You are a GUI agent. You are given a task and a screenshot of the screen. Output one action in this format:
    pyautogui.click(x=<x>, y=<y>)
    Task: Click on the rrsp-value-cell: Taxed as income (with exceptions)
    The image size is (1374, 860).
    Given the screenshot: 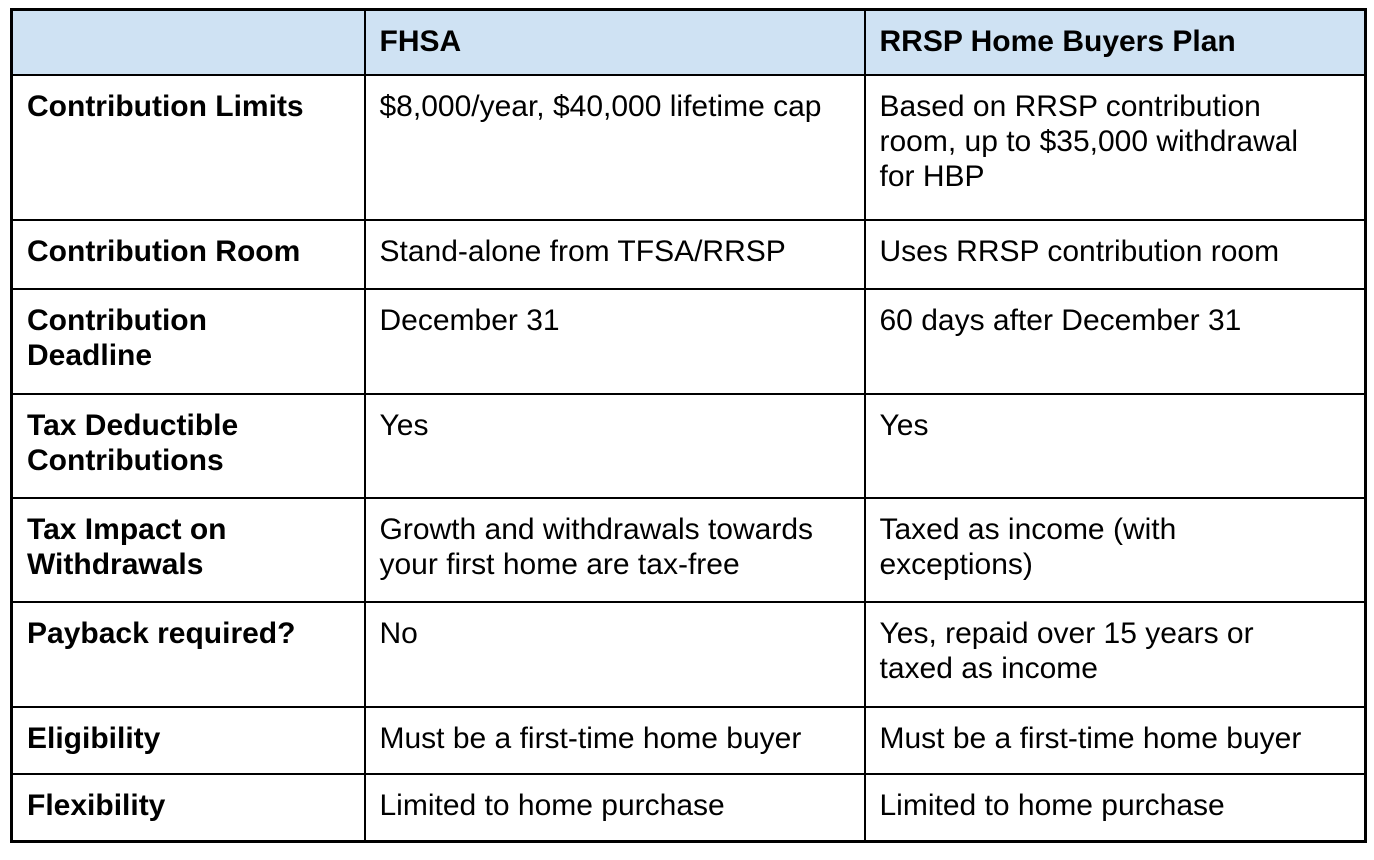 What is the action you would take?
    pyautogui.click(x=1115, y=549)
    